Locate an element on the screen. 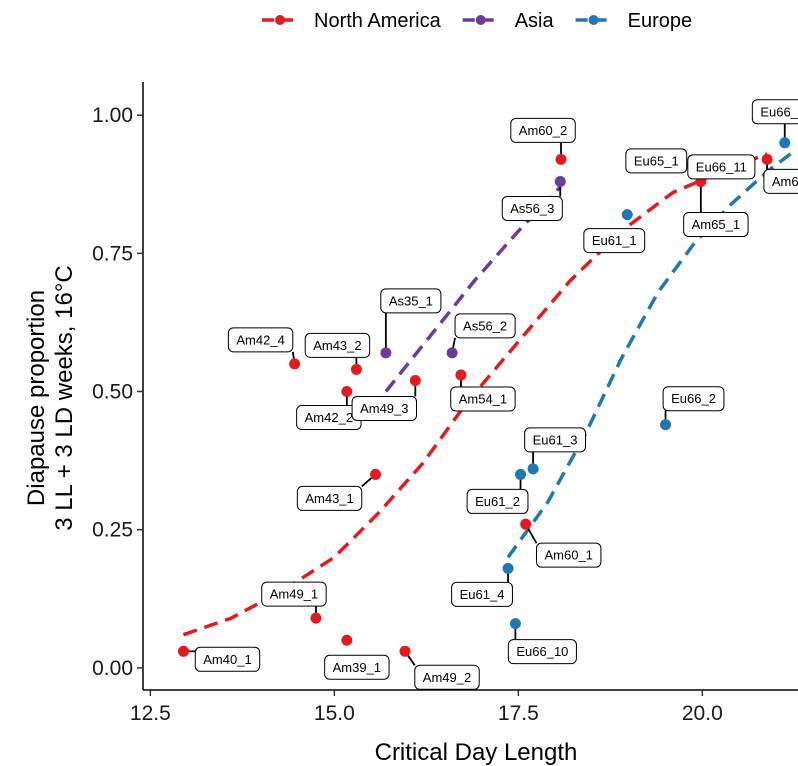  point-label-text: Am49_1 is located at coordinates (294, 594).